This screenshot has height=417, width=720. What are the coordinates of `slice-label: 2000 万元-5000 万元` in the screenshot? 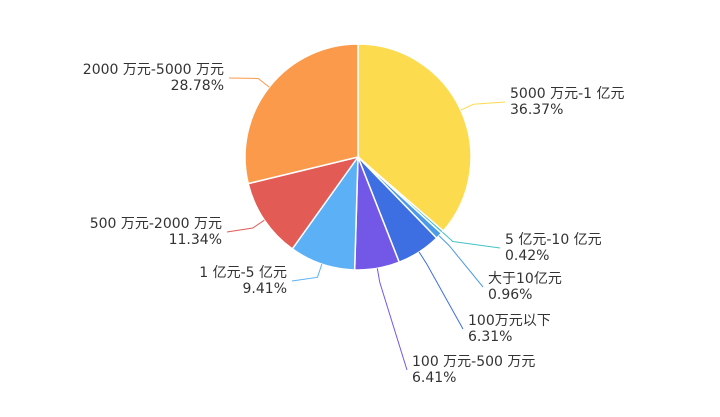 It's located at (153, 70).